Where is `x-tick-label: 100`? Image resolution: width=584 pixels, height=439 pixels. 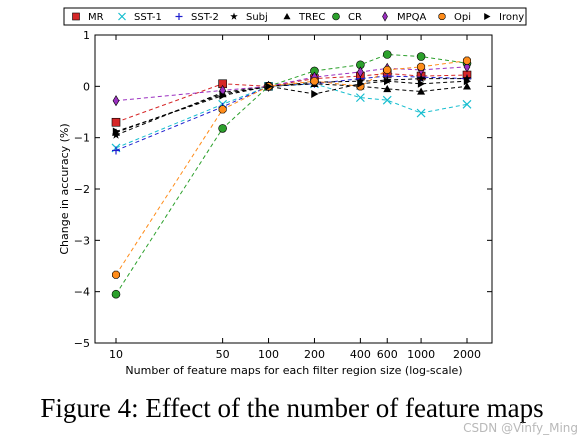
x-tick-label: 100 is located at coordinates (268, 354).